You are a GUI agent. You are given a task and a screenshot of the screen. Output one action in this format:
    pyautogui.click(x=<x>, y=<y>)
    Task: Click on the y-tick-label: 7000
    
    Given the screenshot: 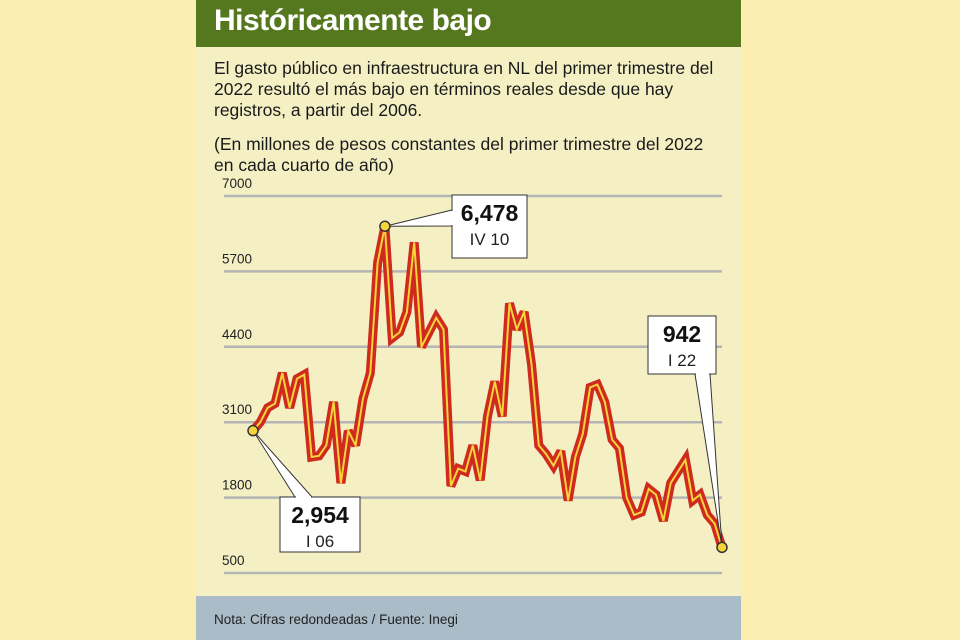 What is the action you would take?
    pyautogui.click(x=237, y=183)
    